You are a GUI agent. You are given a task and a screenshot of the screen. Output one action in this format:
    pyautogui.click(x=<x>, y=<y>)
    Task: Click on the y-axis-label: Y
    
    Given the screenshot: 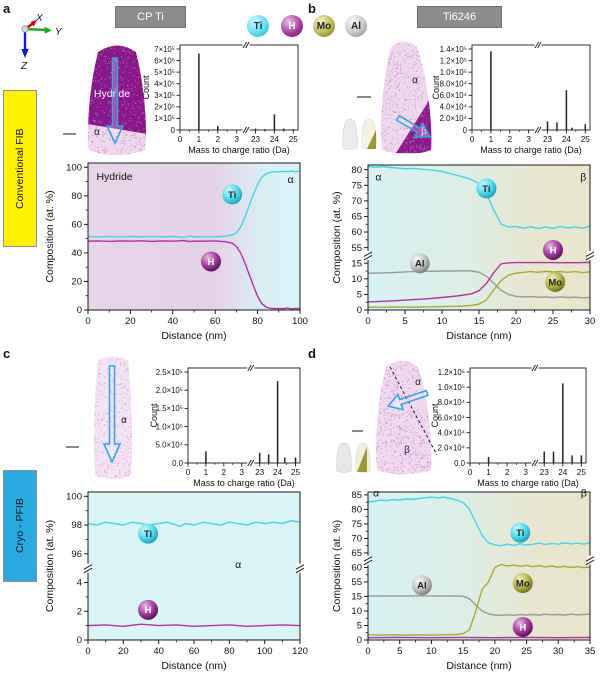 What is the action you would take?
    pyautogui.click(x=59, y=32)
    